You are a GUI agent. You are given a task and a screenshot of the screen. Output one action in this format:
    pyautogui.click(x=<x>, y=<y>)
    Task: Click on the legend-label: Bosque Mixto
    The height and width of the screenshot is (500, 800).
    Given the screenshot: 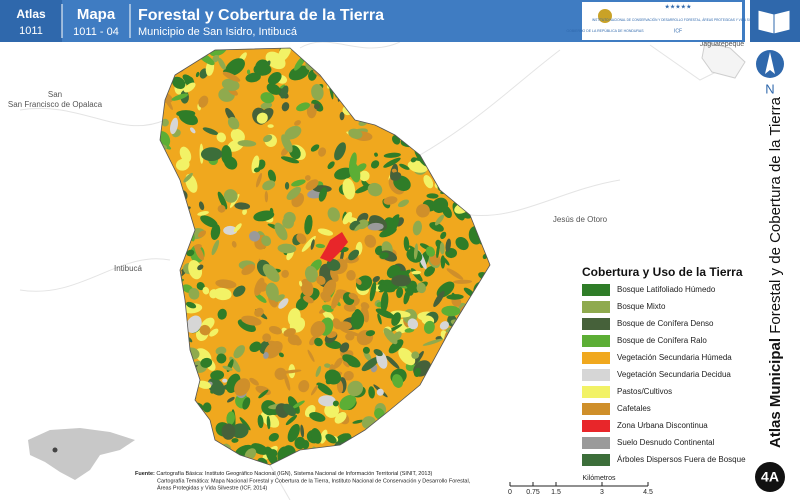 What is the action you would take?
    pyautogui.click(x=641, y=306)
    